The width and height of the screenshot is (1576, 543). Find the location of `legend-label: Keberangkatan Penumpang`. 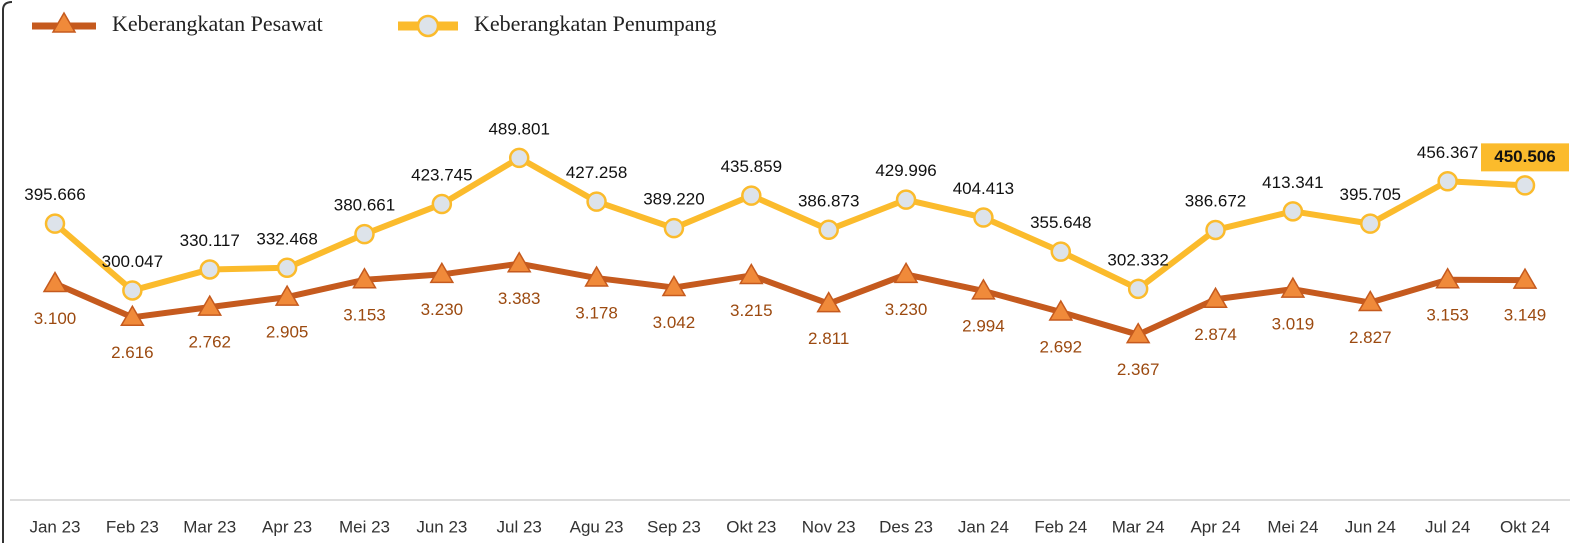

legend-label: Keberangkatan Penumpang is located at coordinates (595, 23).